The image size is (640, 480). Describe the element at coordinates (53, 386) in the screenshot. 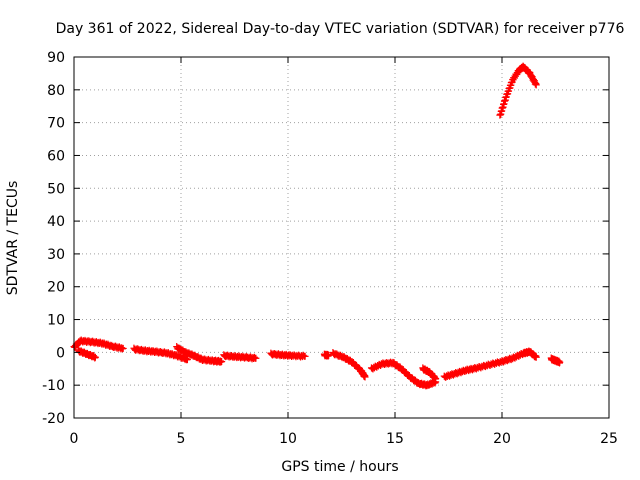

I see `y-tick-label: -10` at that location.